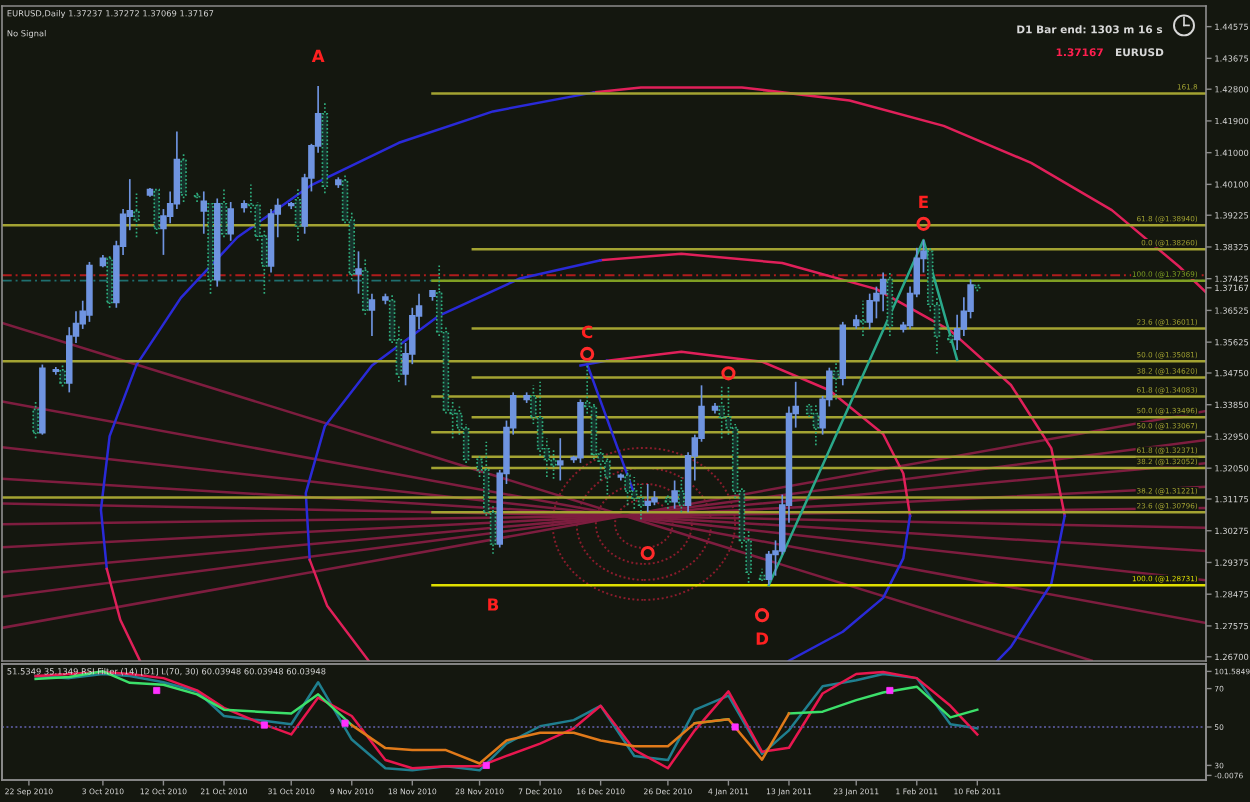 The image size is (1250, 802). What do you see at coordinates (587, 332) in the screenshot?
I see `annotation: C` at bounding box center [587, 332].